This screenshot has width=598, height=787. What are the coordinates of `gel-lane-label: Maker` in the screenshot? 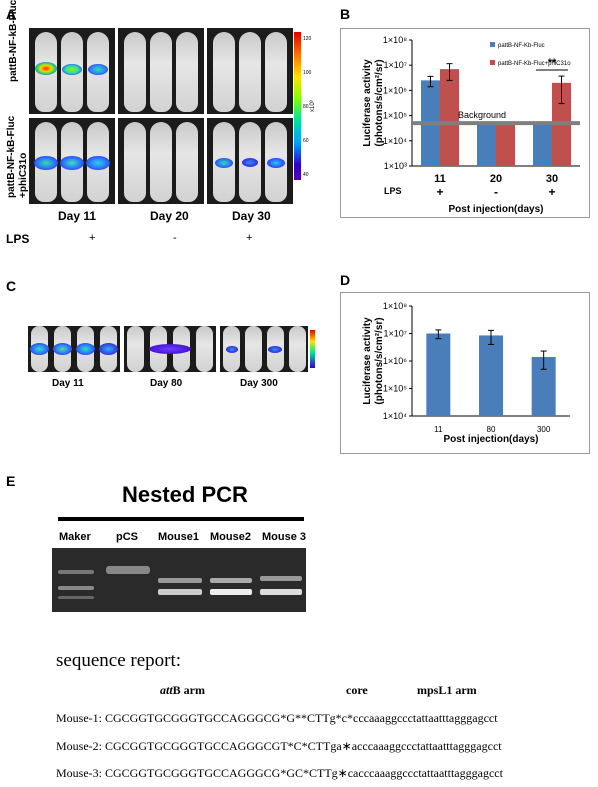 It's located at (75, 537).